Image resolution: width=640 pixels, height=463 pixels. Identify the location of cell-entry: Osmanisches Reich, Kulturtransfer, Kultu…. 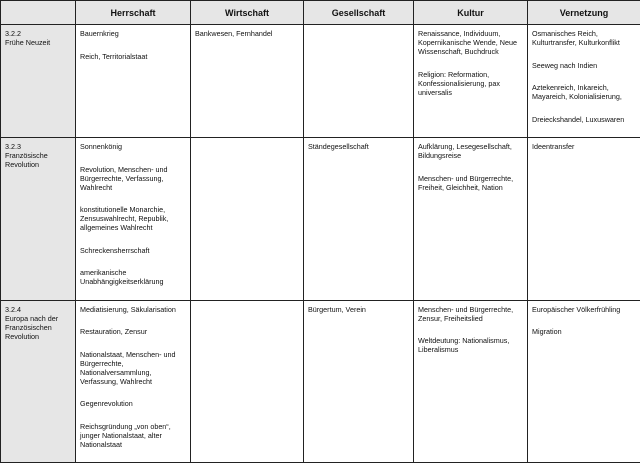
(584, 38).